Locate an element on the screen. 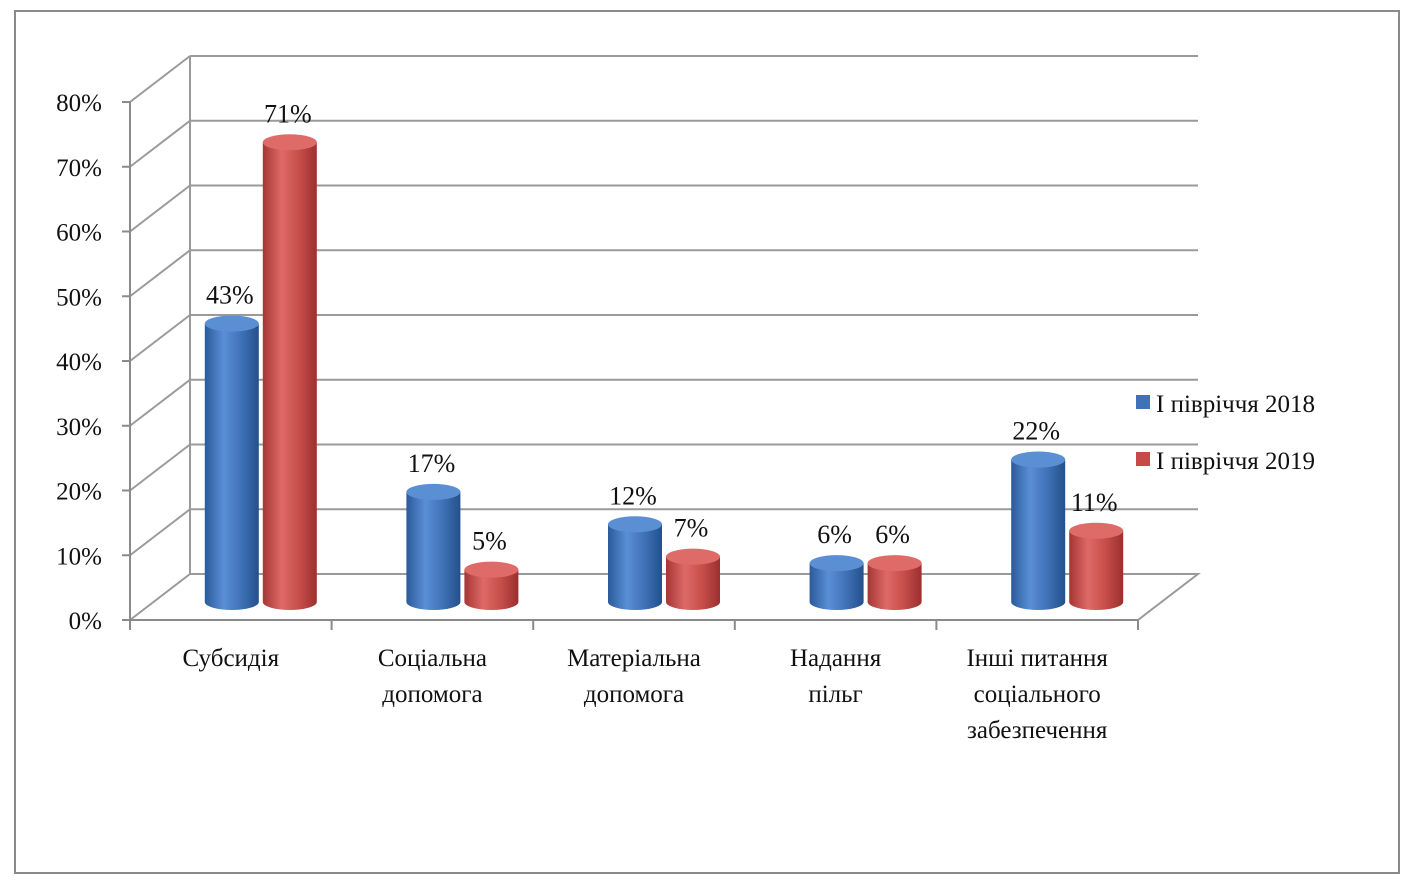 This screenshot has height=887, width=1416. legend-label: І півріччя 2019 is located at coordinates (1235, 461).